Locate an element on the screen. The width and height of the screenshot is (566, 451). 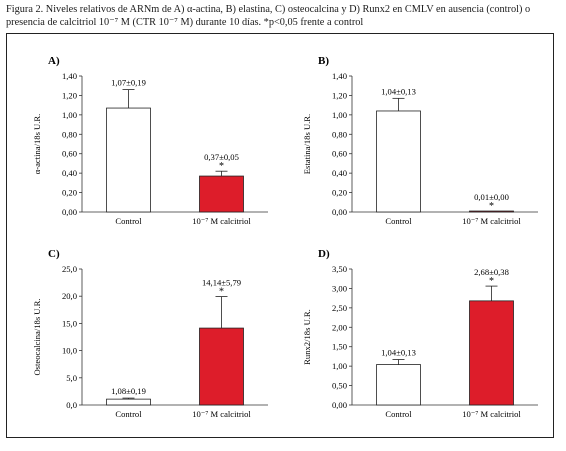
y-tick-label: 25,0 is located at coordinates (69, 269).